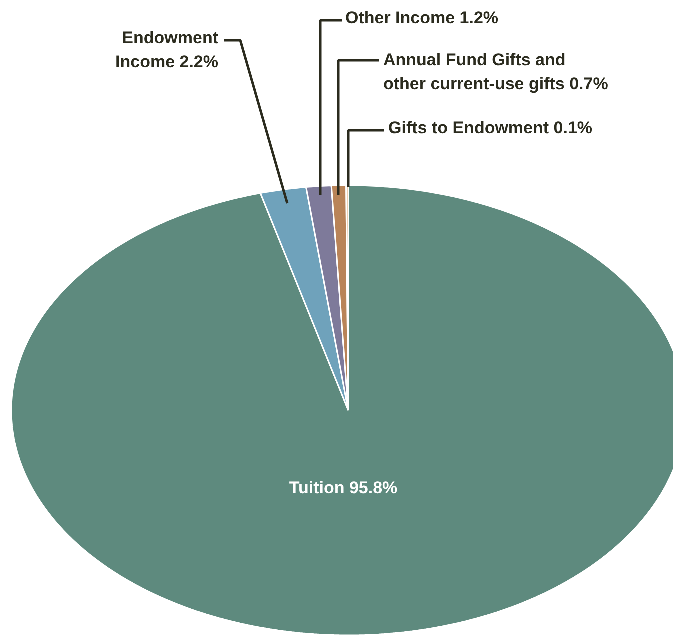 This screenshot has width=673, height=637. Describe the element at coordinates (496, 72) in the screenshot. I see `slice-label: Annual Fund Gifts and other current-use gifts 0.7%` at that location.